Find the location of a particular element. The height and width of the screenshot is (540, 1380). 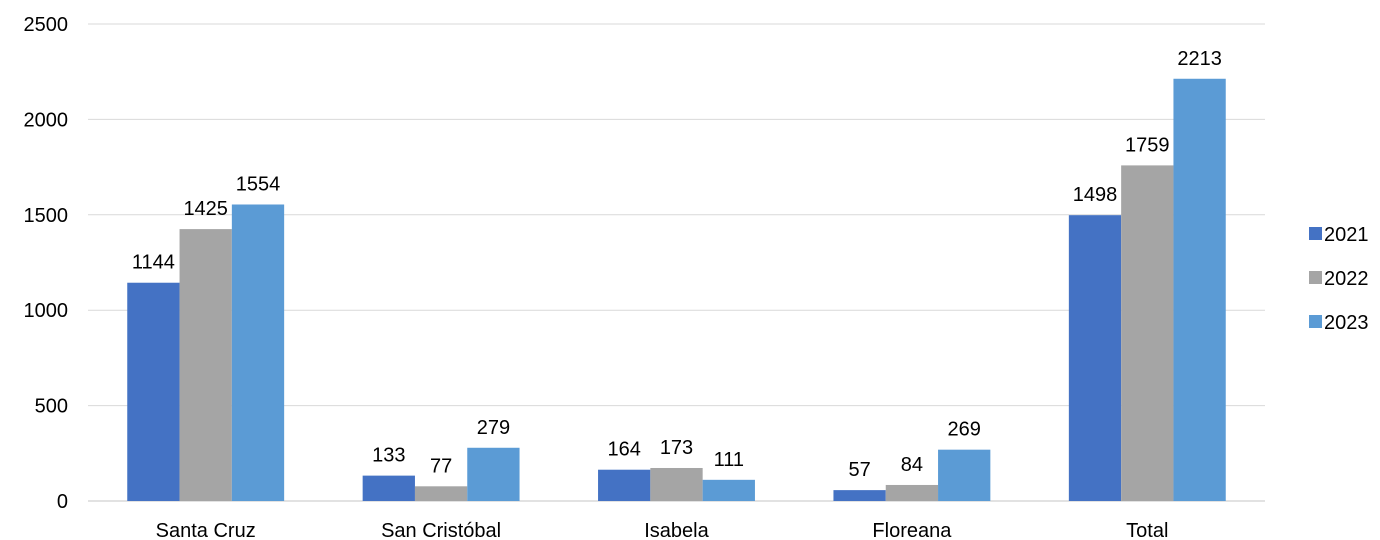

x-tick-label: Total is located at coordinates (1147, 530).